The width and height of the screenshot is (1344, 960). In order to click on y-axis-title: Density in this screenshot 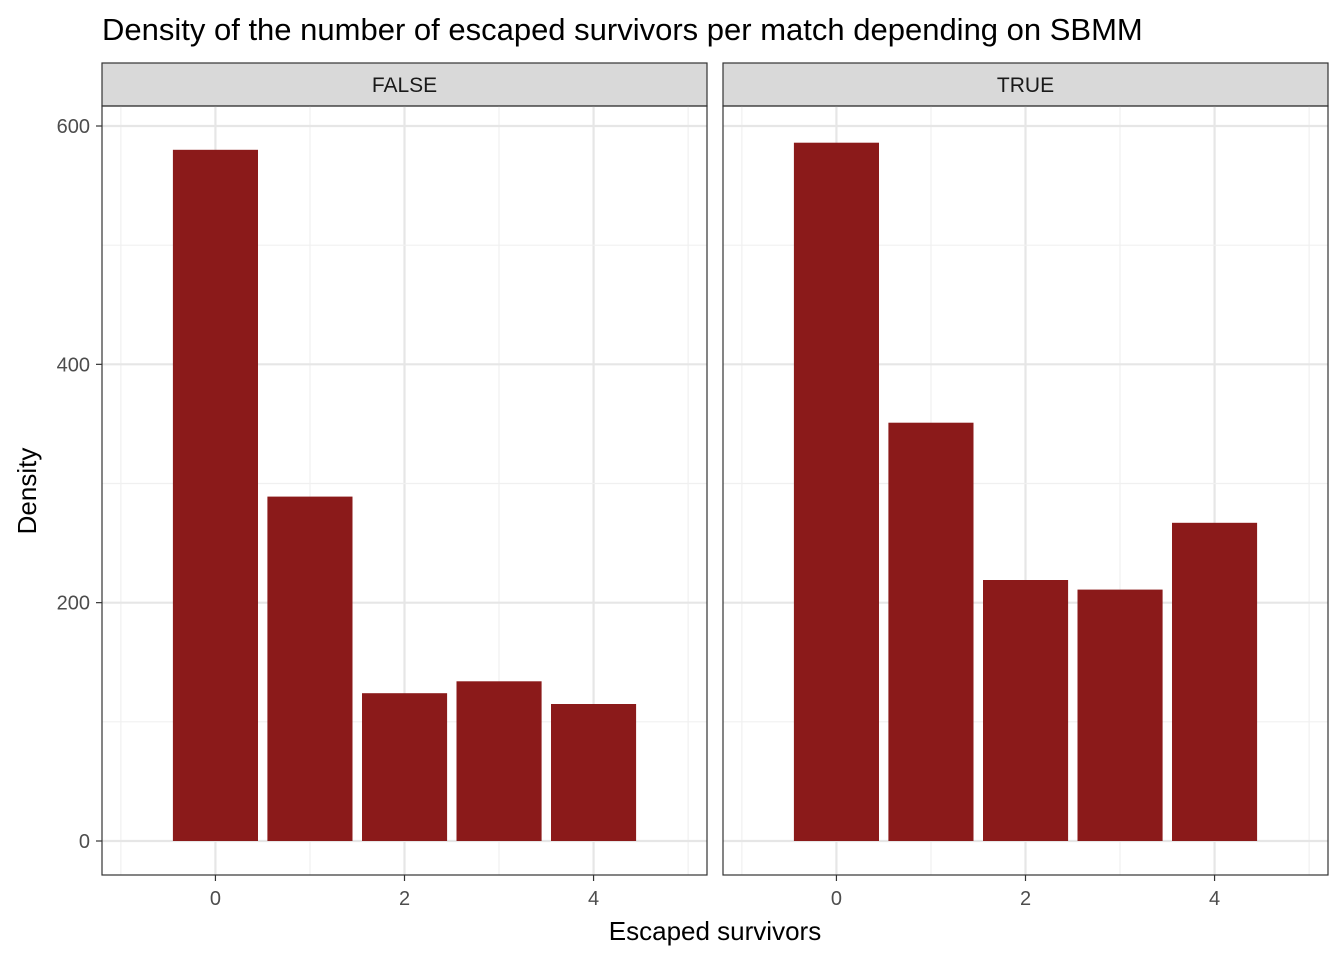, I will do `click(27, 491)`.